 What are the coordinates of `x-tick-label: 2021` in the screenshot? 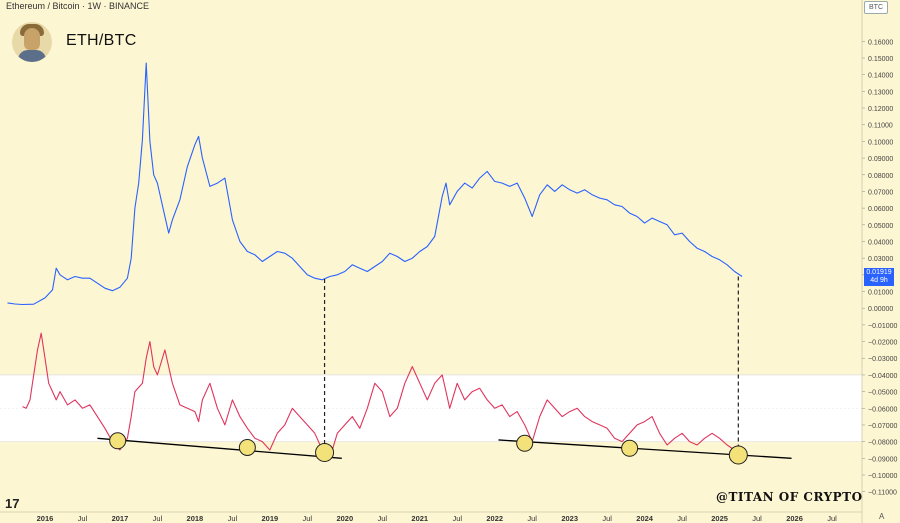 It's located at (419, 518).